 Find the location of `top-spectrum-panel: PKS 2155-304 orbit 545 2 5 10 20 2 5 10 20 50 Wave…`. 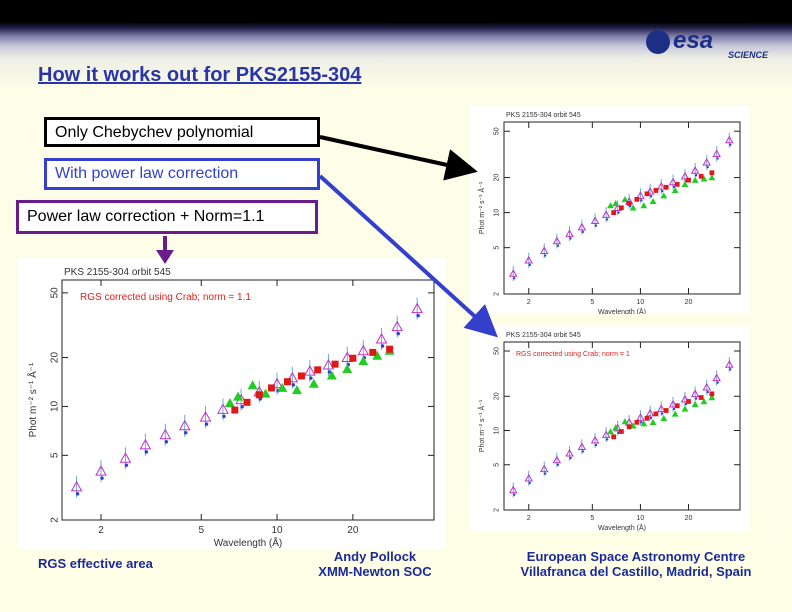

top-spectrum-panel: PKS 2155-304 orbit 545 2 5 10 20 2 5 10 20 50 Wave… is located at coordinates (610, 211).